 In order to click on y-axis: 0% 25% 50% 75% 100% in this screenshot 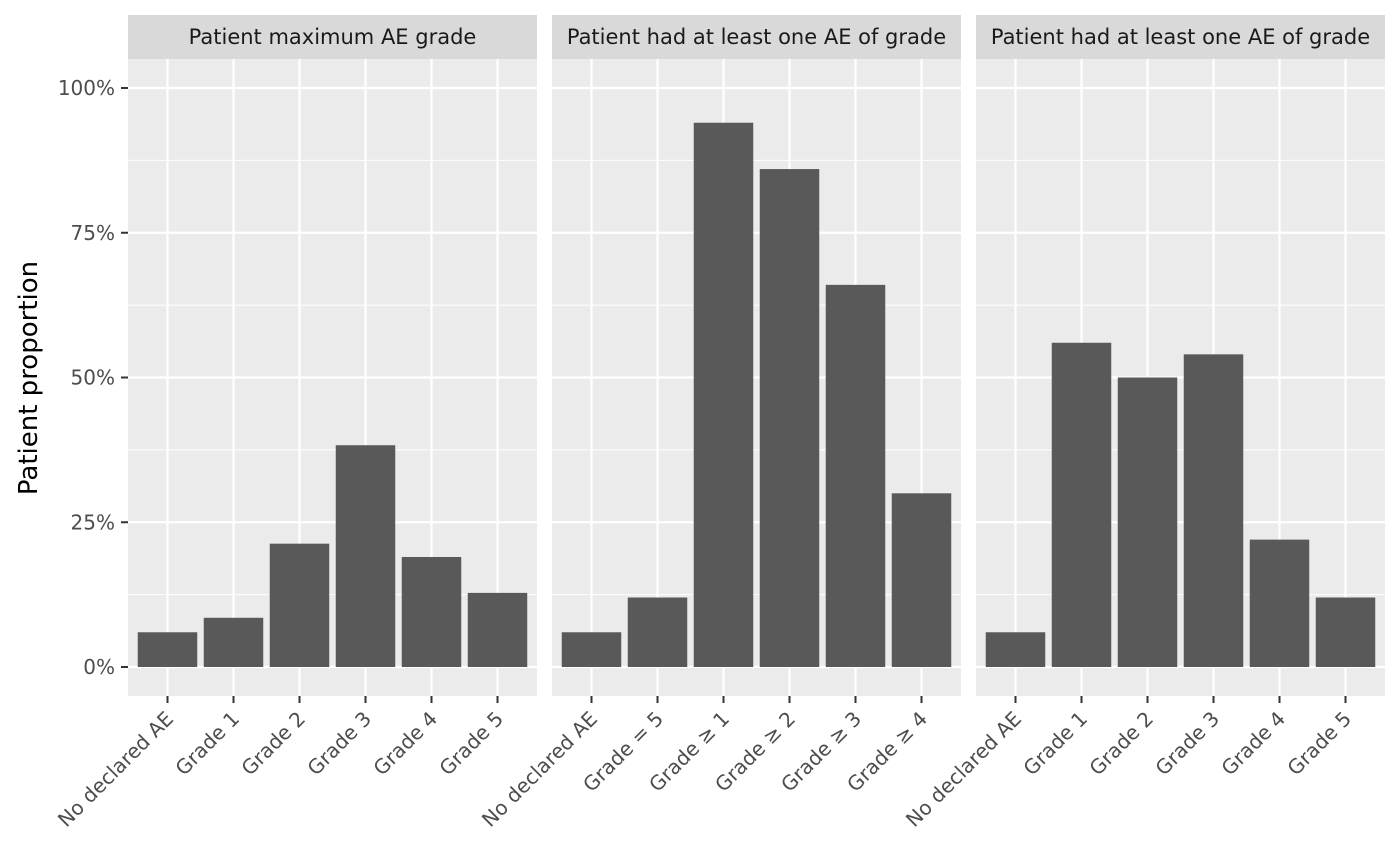, I will do `click(93, 377)`.